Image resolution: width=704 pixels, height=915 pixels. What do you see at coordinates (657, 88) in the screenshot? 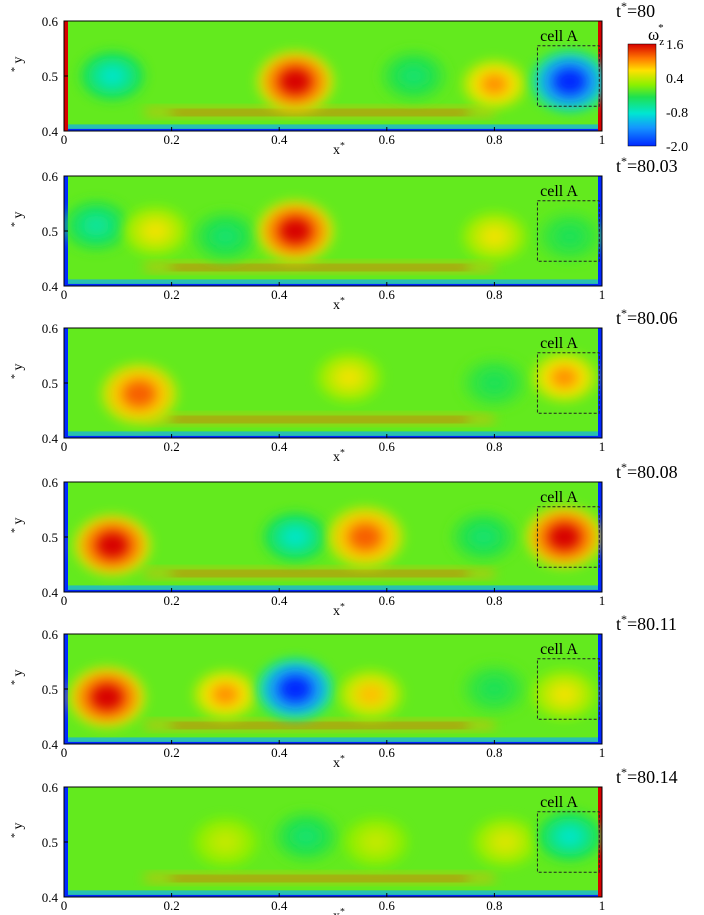
I see `colorbar: ωz*1.6 0.4 -0.8 -2.0` at bounding box center [657, 88].